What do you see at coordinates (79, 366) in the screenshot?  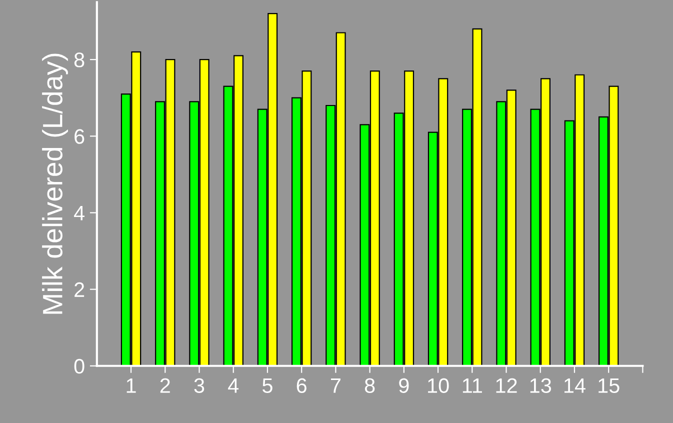 I see `y-tick-label: 0` at bounding box center [79, 366].